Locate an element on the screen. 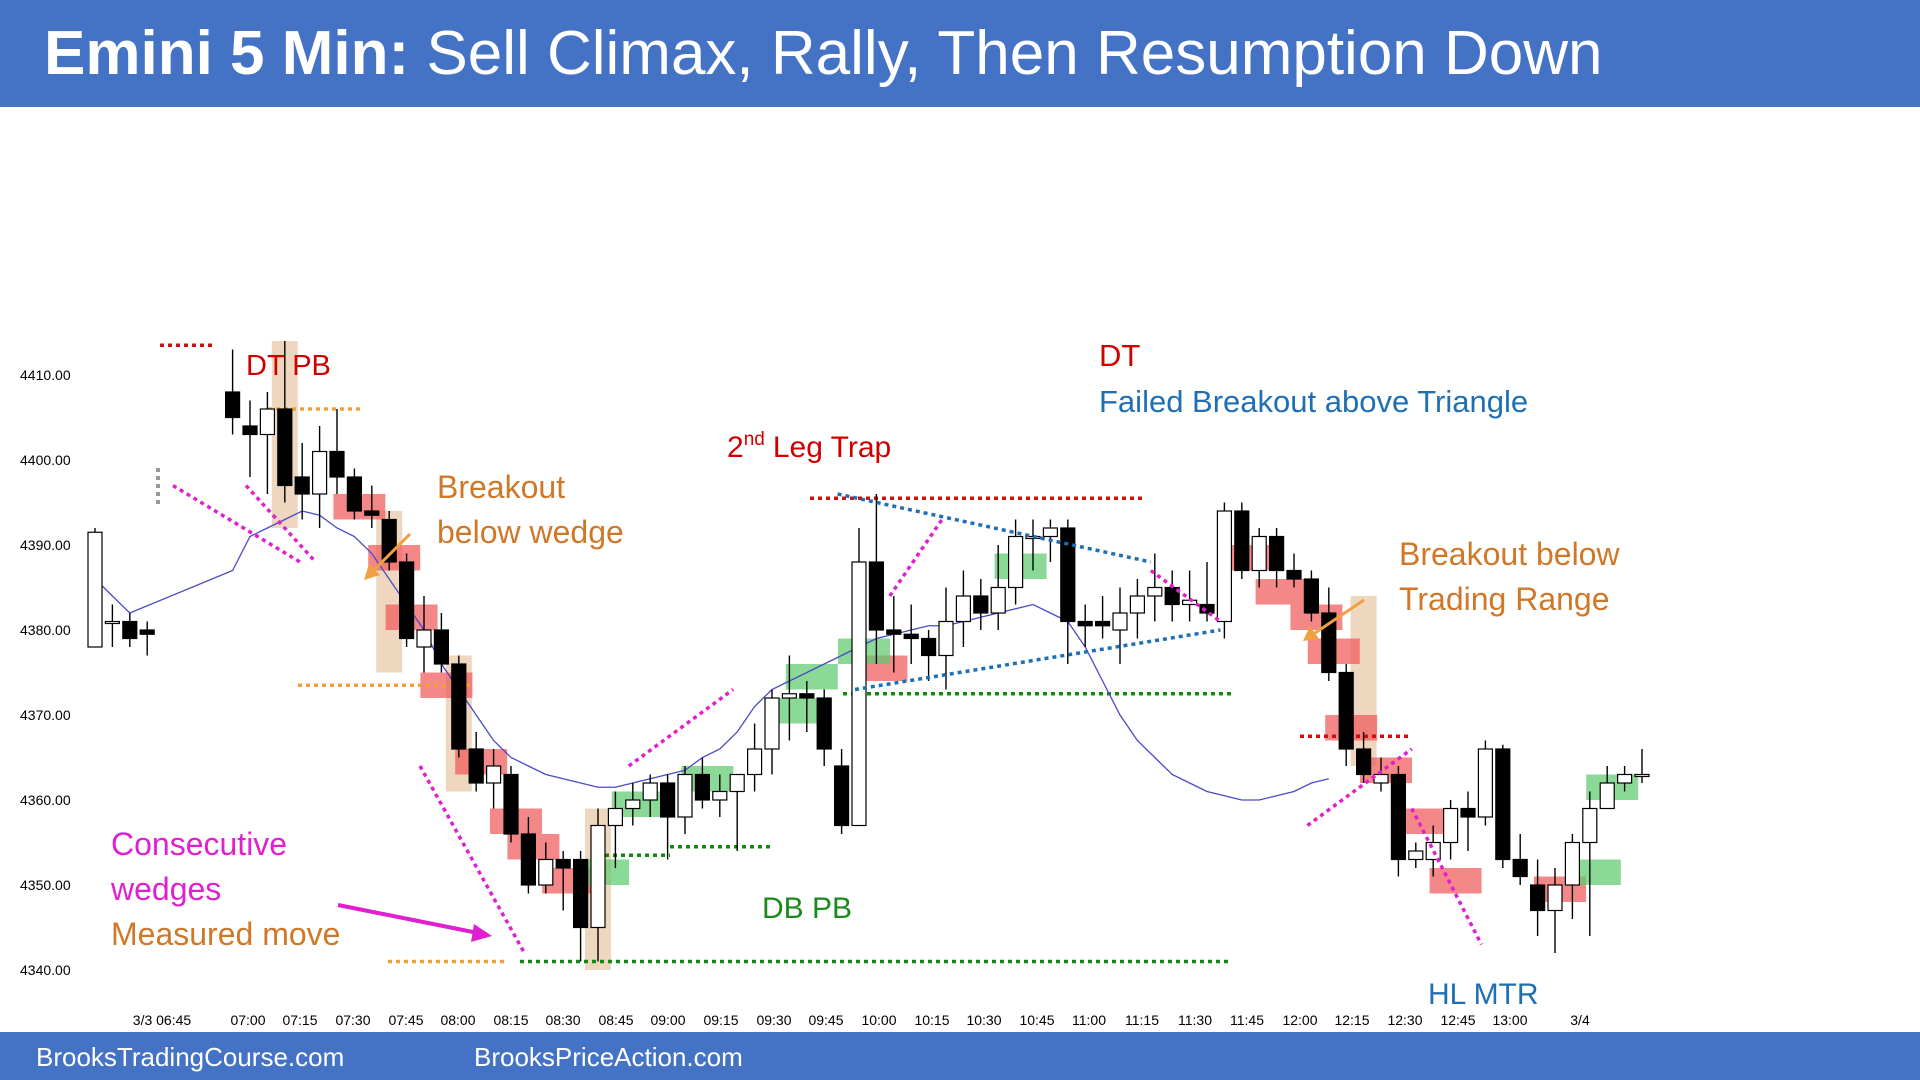  red-highlight-box is located at coordinates (1281, 592).